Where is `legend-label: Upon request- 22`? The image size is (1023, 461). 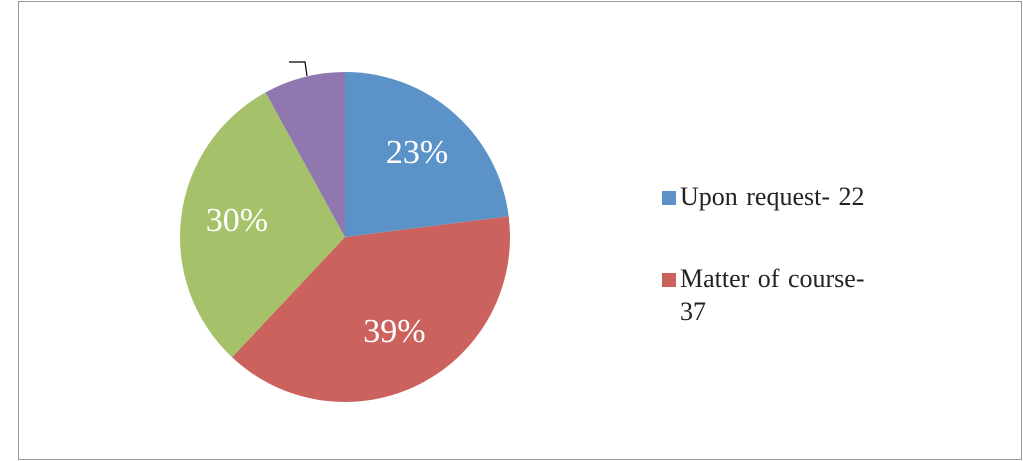
legend-label: Upon request- 22 is located at coordinates (772, 196).